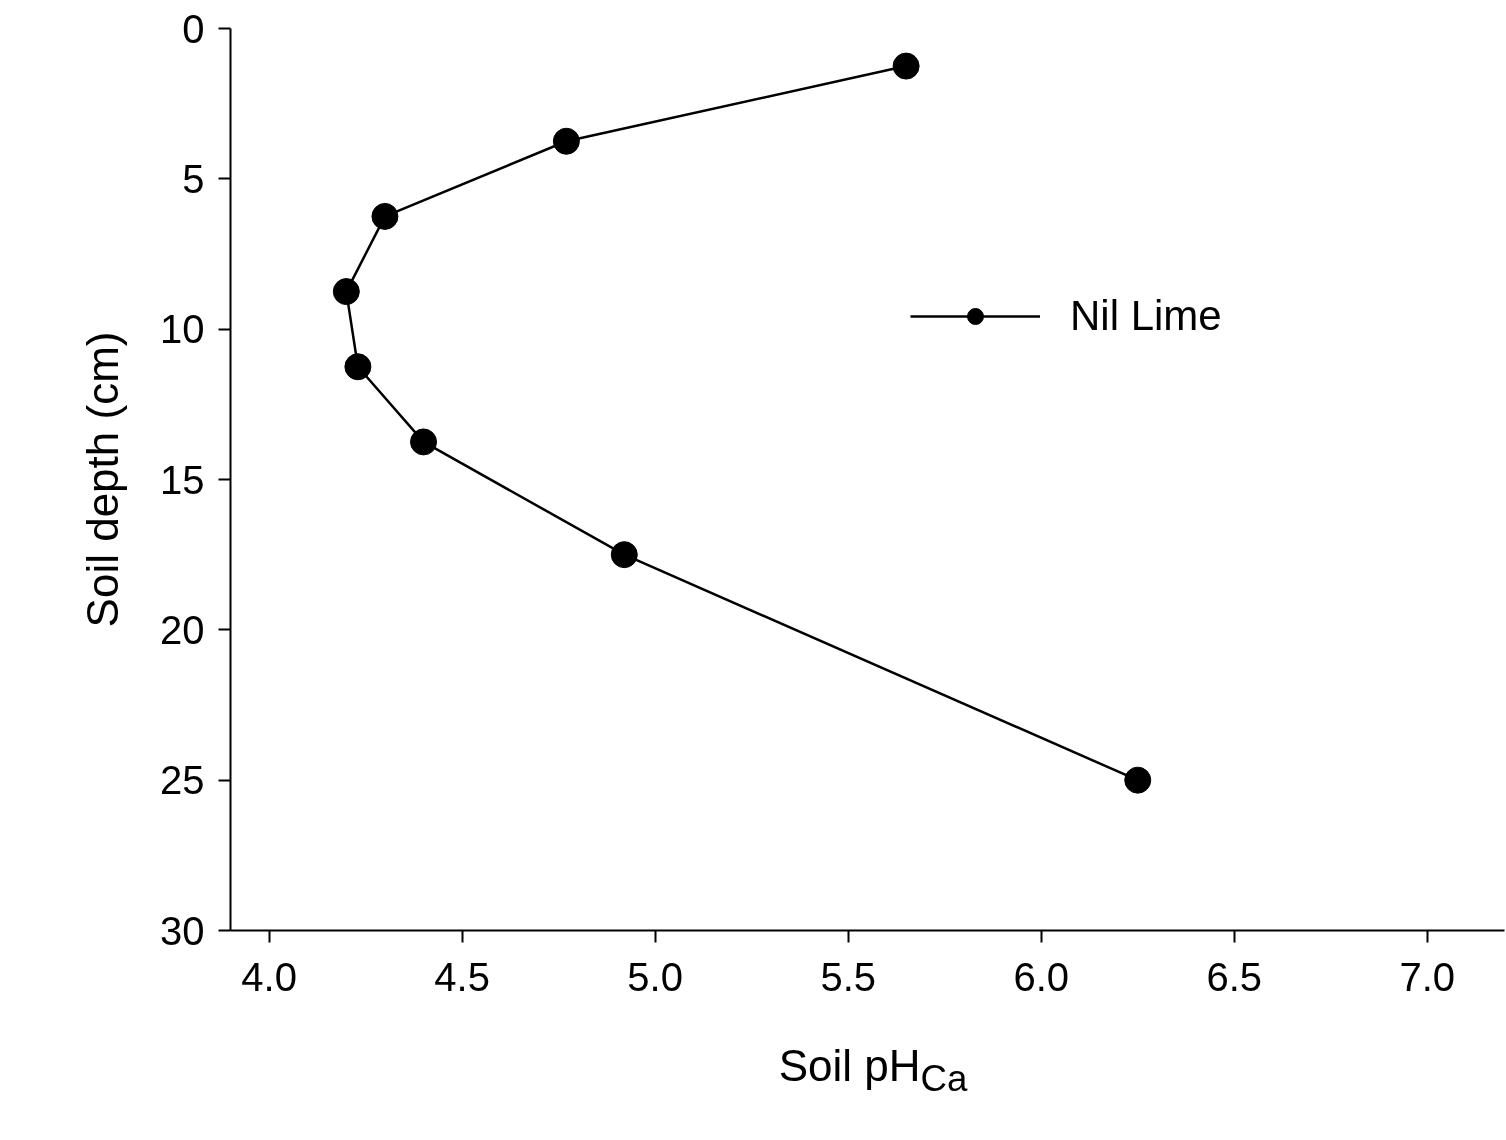 This screenshot has width=1506, height=1140. I want to click on x-tick-label: 6.0, so click(1041, 976).